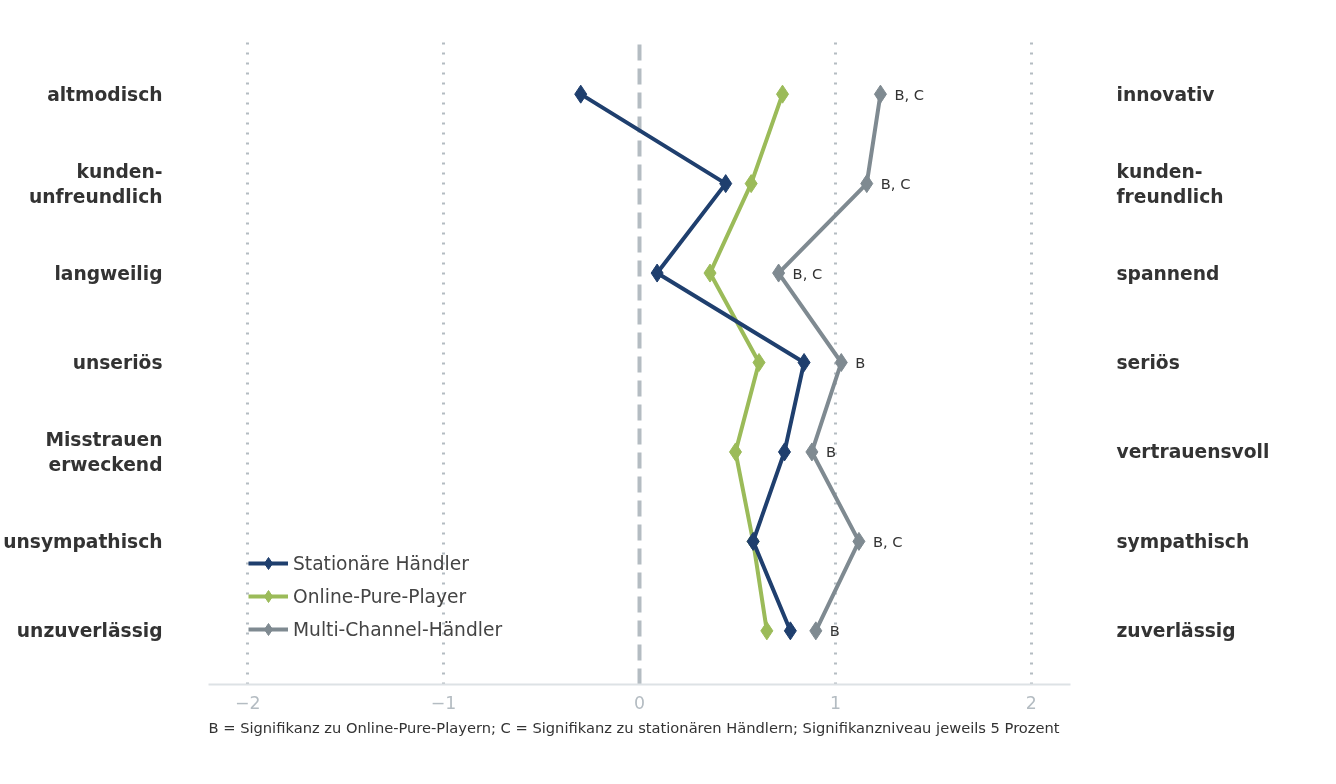  Describe the element at coordinates (634, 727) in the screenshot. I see `text: B = Signifikanz zu Online-Pure-Playern; C = Signifikanz zu stationären Händlern; Signifikanzniveau jeweils 5 Prozent` at that location.